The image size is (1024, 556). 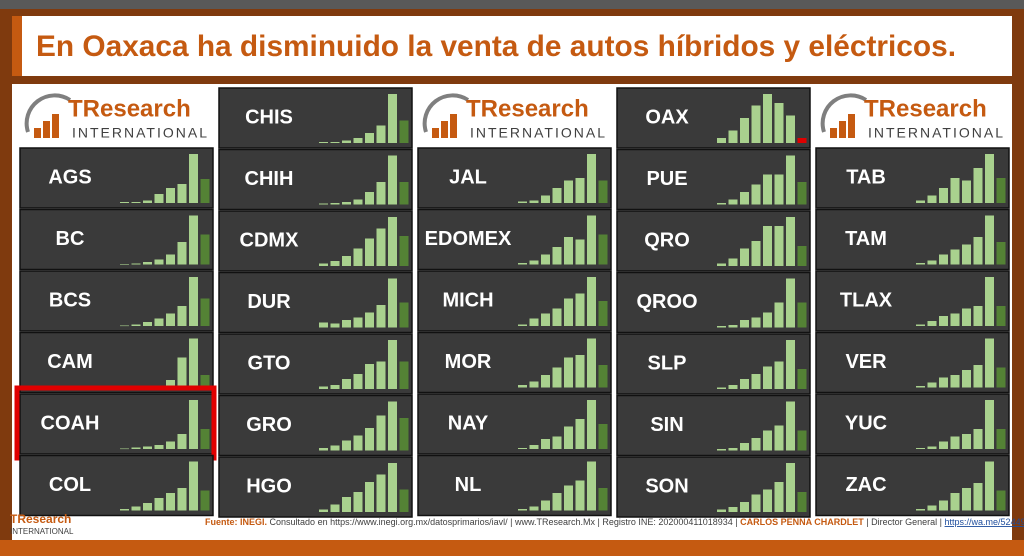 I want to click on state-label: OAX, so click(x=667, y=117).